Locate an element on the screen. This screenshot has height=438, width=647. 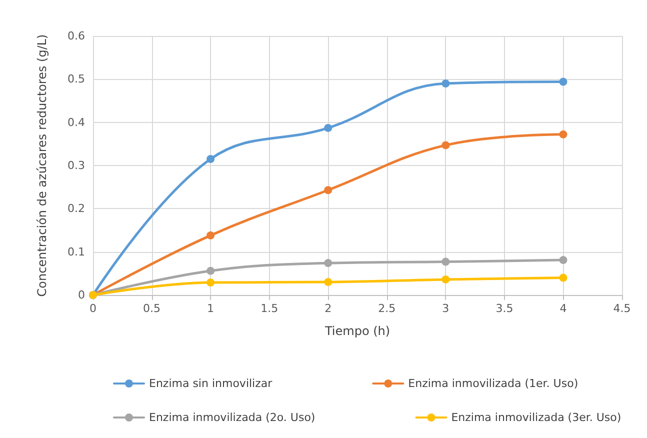
x-tick-label: 4 is located at coordinates (563, 308).